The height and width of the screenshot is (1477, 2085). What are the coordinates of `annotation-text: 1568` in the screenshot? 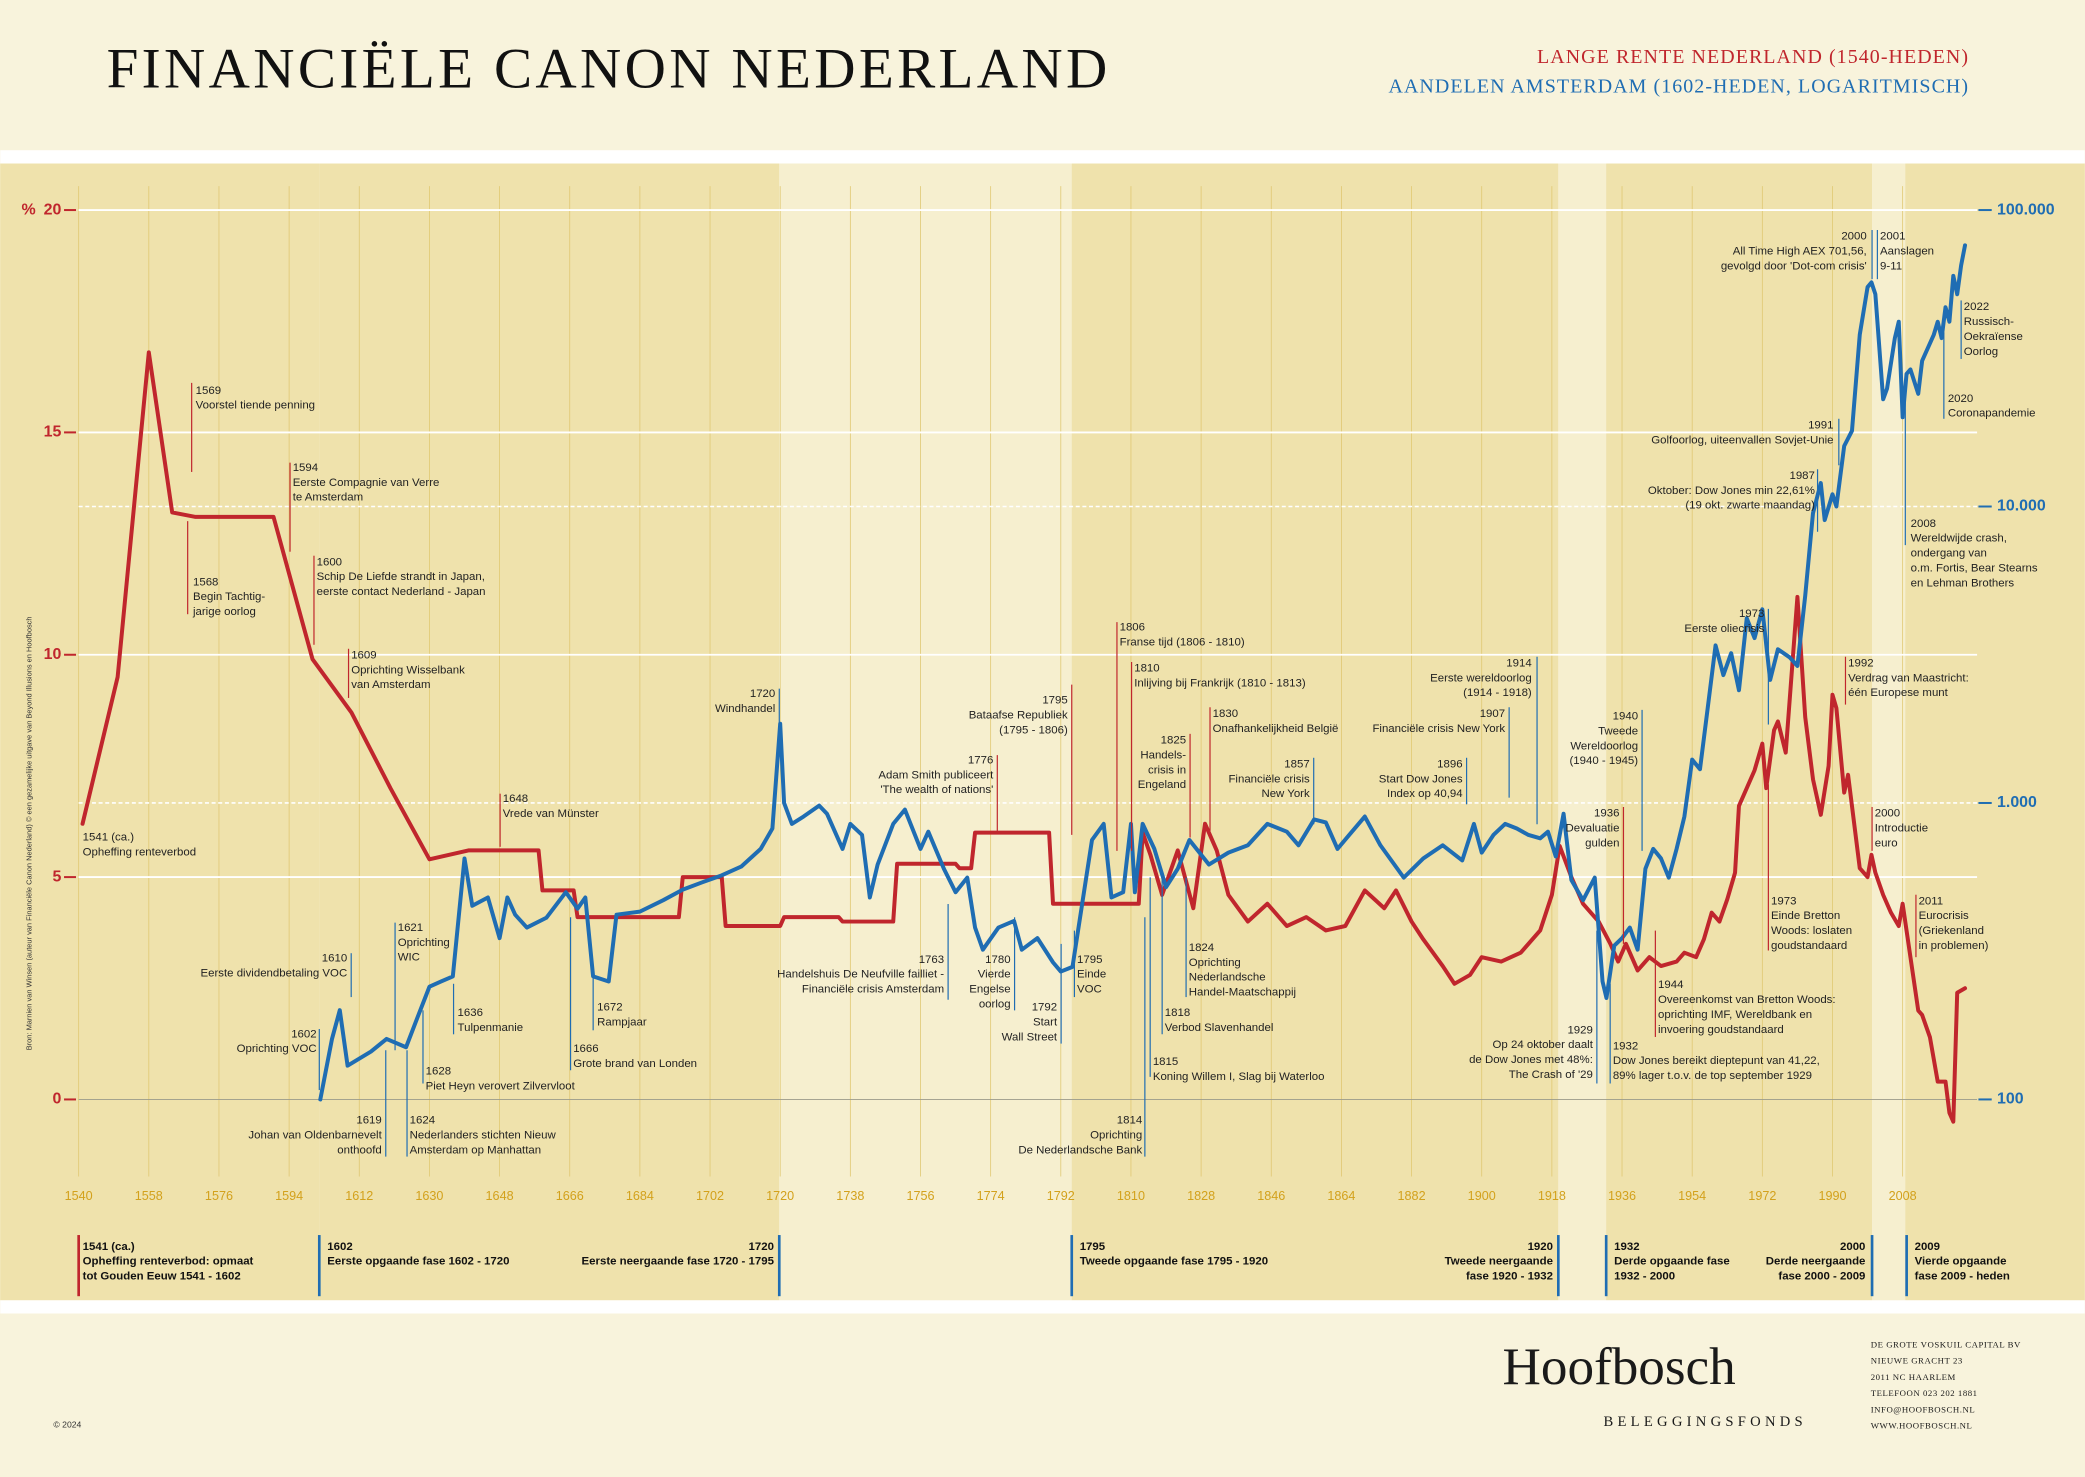 It's located at (205, 582).